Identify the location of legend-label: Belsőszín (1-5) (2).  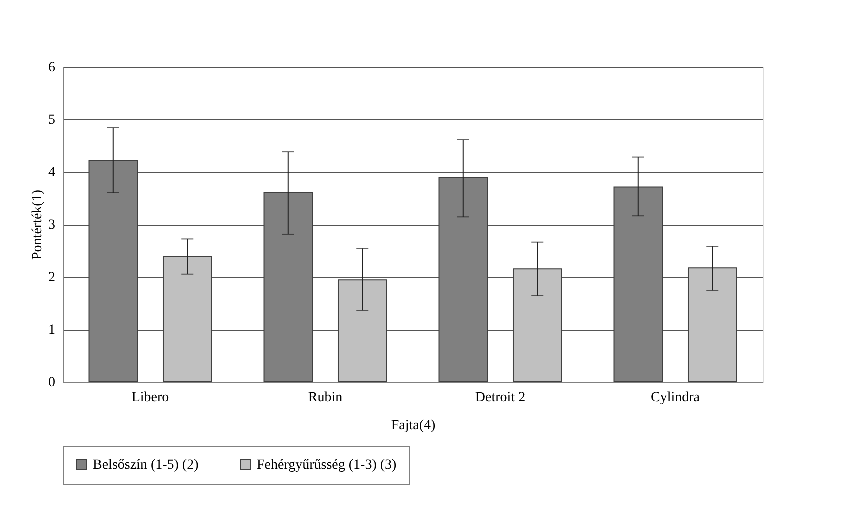
(146, 465).